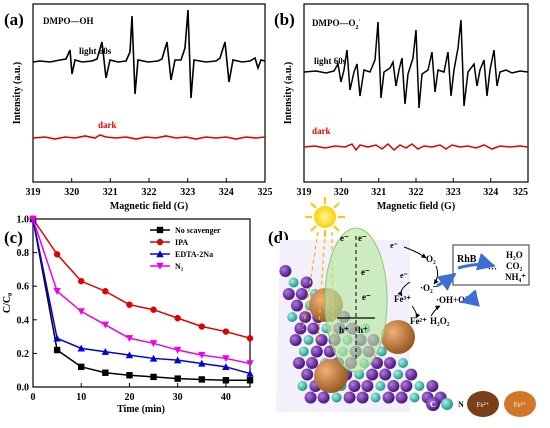 Image resolution: width=550 pixels, height=428 pixels. I want to click on fenton-arrow, so click(435, 311).